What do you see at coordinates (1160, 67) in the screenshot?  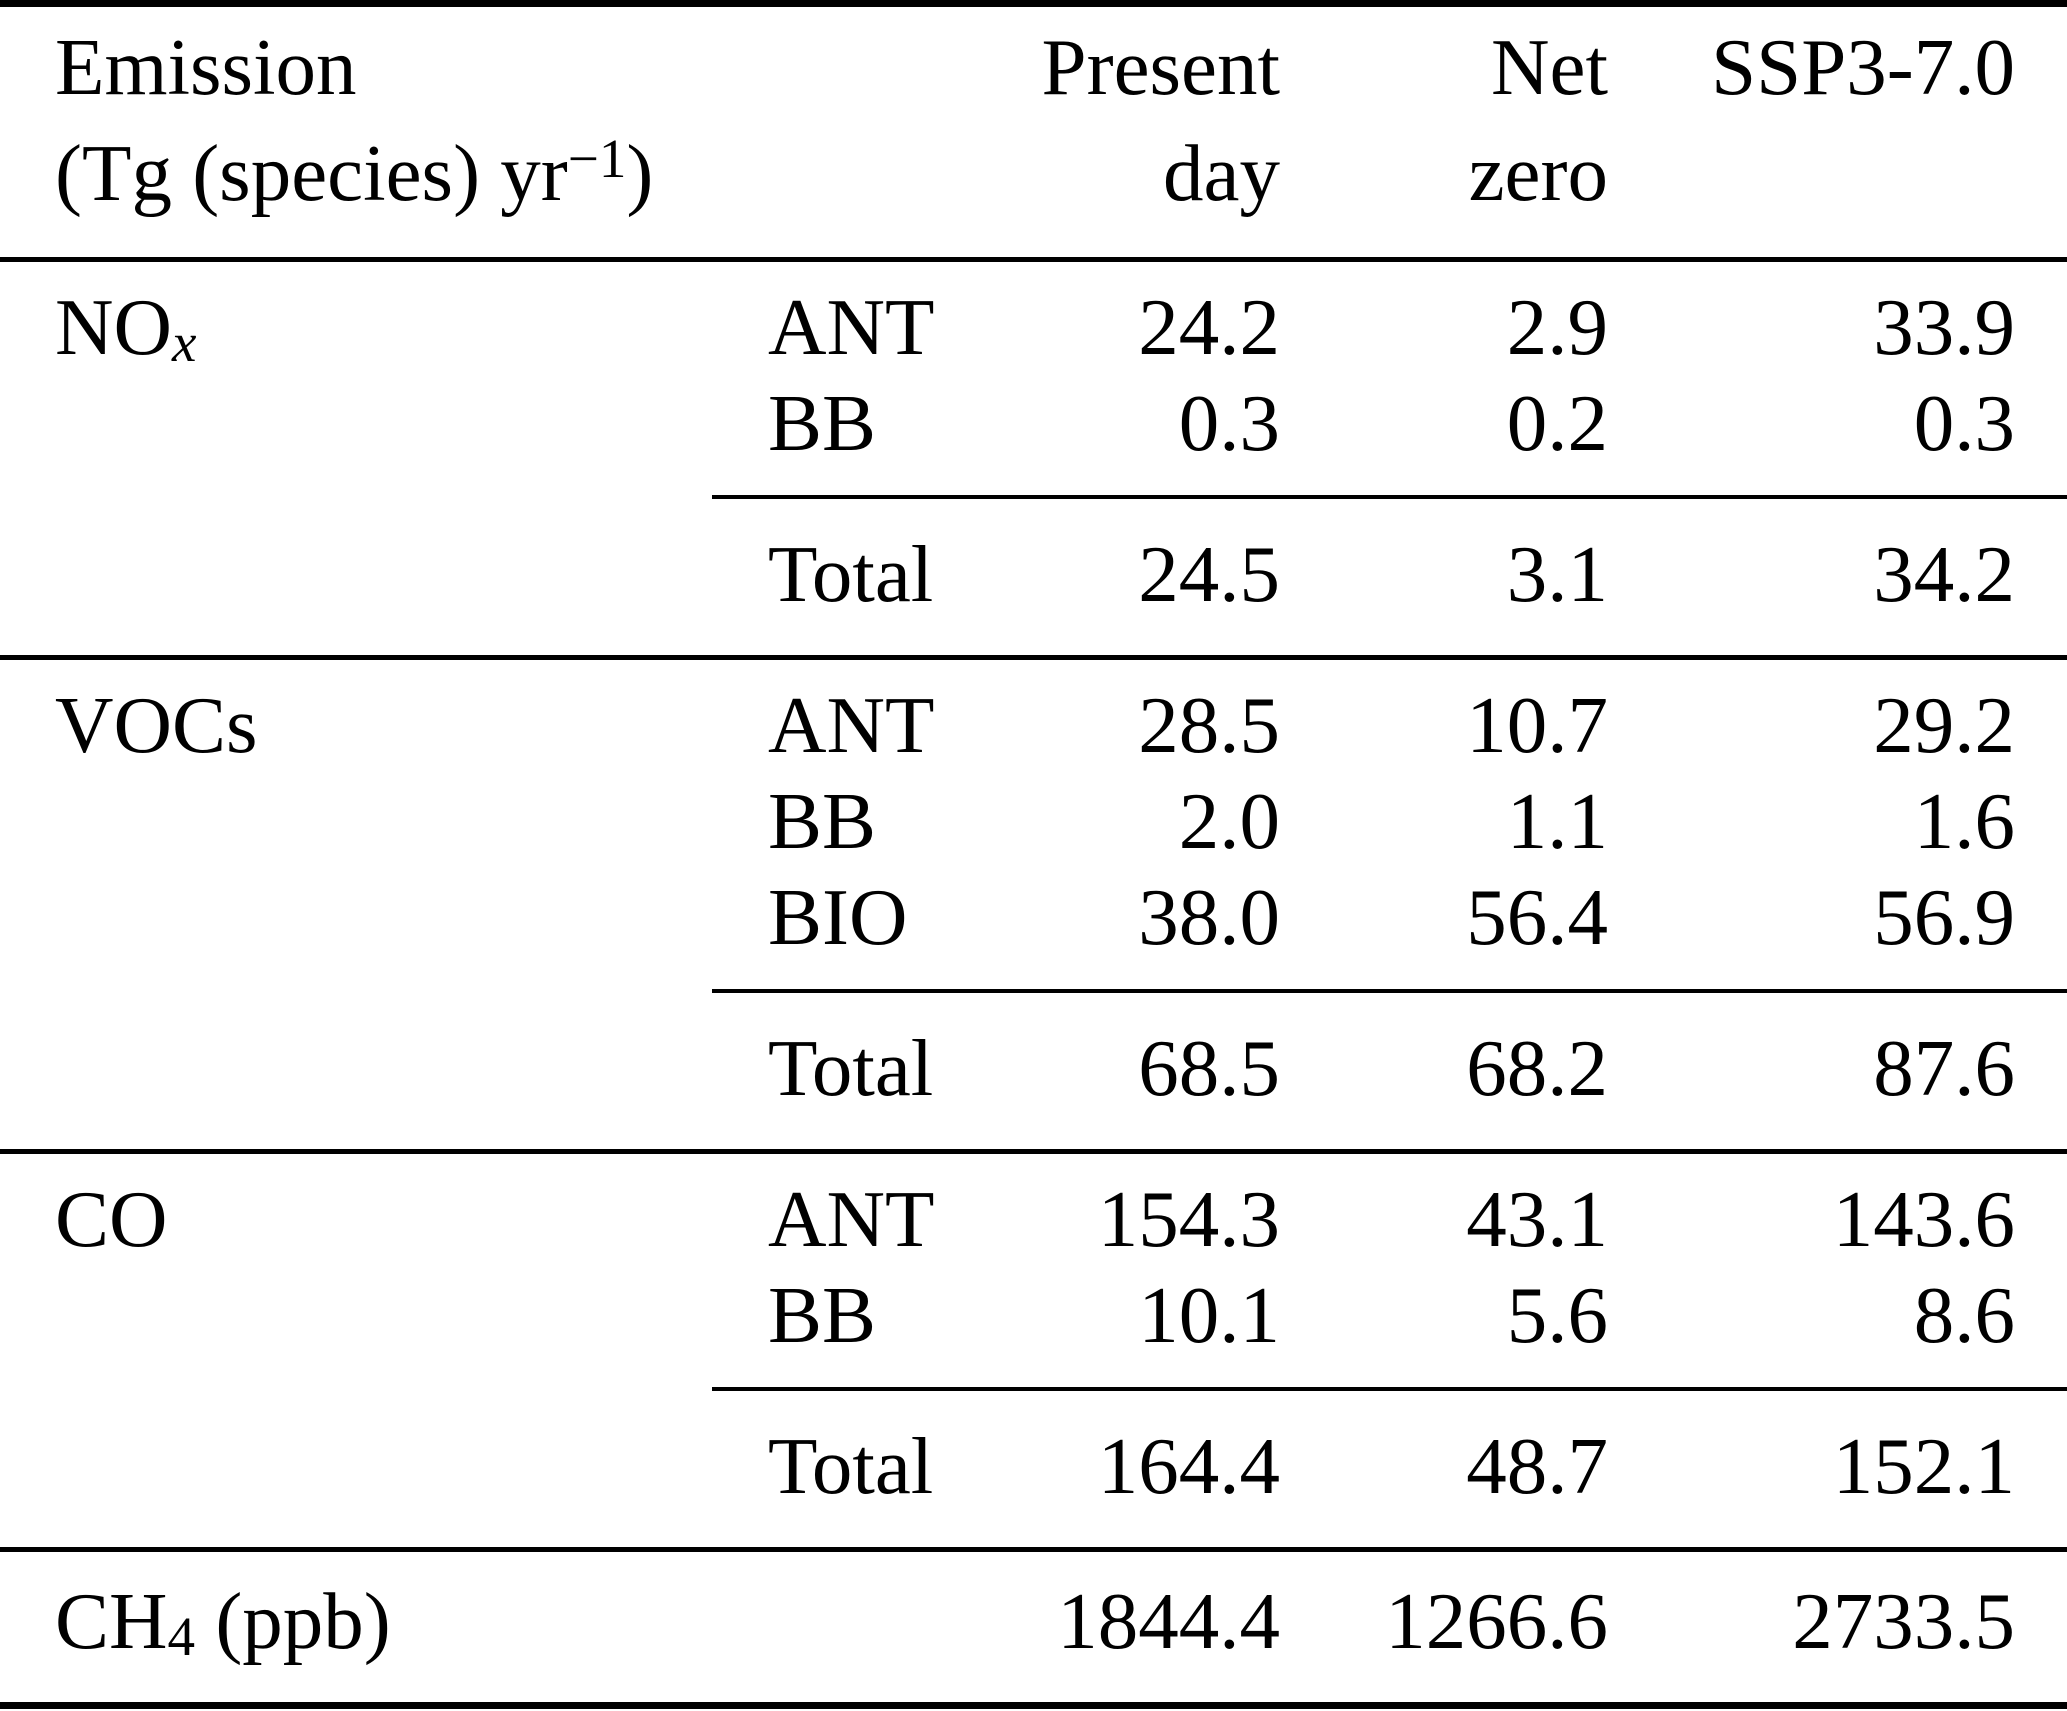 I see `header-present-line1: Present` at bounding box center [1160, 67].